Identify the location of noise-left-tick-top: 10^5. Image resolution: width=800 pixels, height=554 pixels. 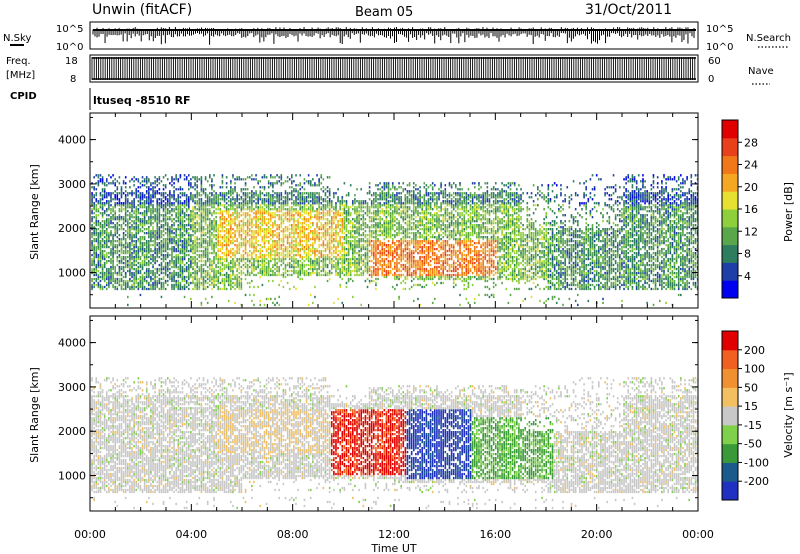
(69, 29).